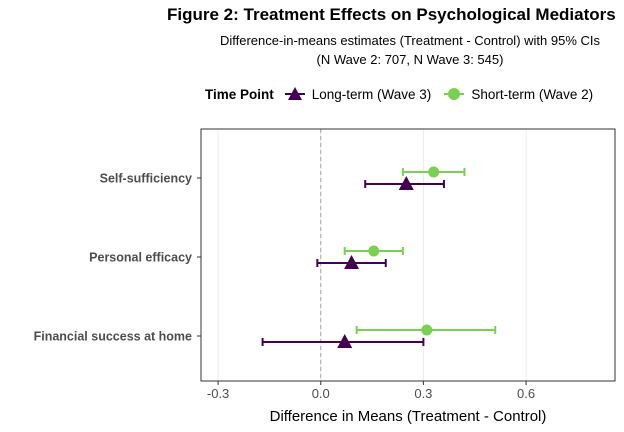  What do you see at coordinates (454, 94) in the screenshot?
I see `legend-key-short-term-icon` at bounding box center [454, 94].